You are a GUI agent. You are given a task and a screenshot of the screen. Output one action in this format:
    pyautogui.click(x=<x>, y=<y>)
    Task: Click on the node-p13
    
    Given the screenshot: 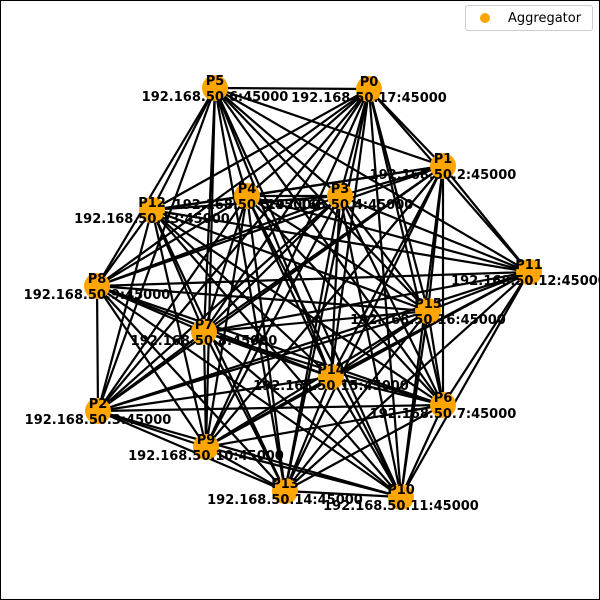 What is the action you would take?
    pyautogui.click(x=285, y=491)
    